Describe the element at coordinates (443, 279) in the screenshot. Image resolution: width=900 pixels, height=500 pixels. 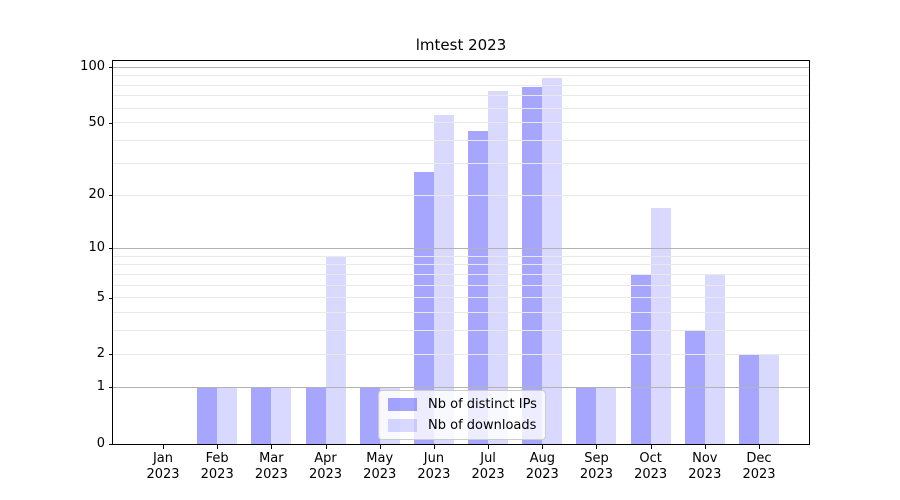
I see `bar-downloads-jun` at that location.